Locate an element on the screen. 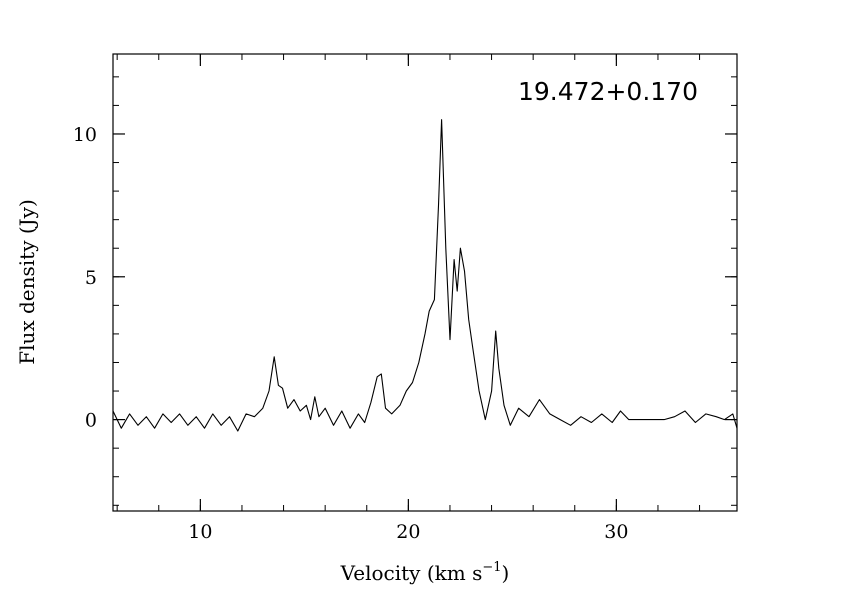 The image size is (842, 595). x-tick-label: 10 is located at coordinates (200, 532).